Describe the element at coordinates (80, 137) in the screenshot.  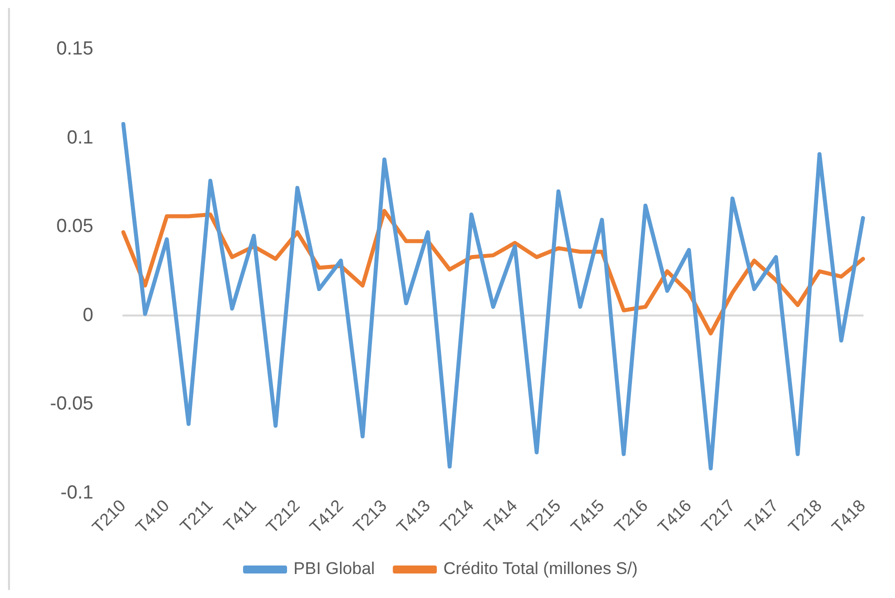
I see `y-tick-label: 0.1` at that location.